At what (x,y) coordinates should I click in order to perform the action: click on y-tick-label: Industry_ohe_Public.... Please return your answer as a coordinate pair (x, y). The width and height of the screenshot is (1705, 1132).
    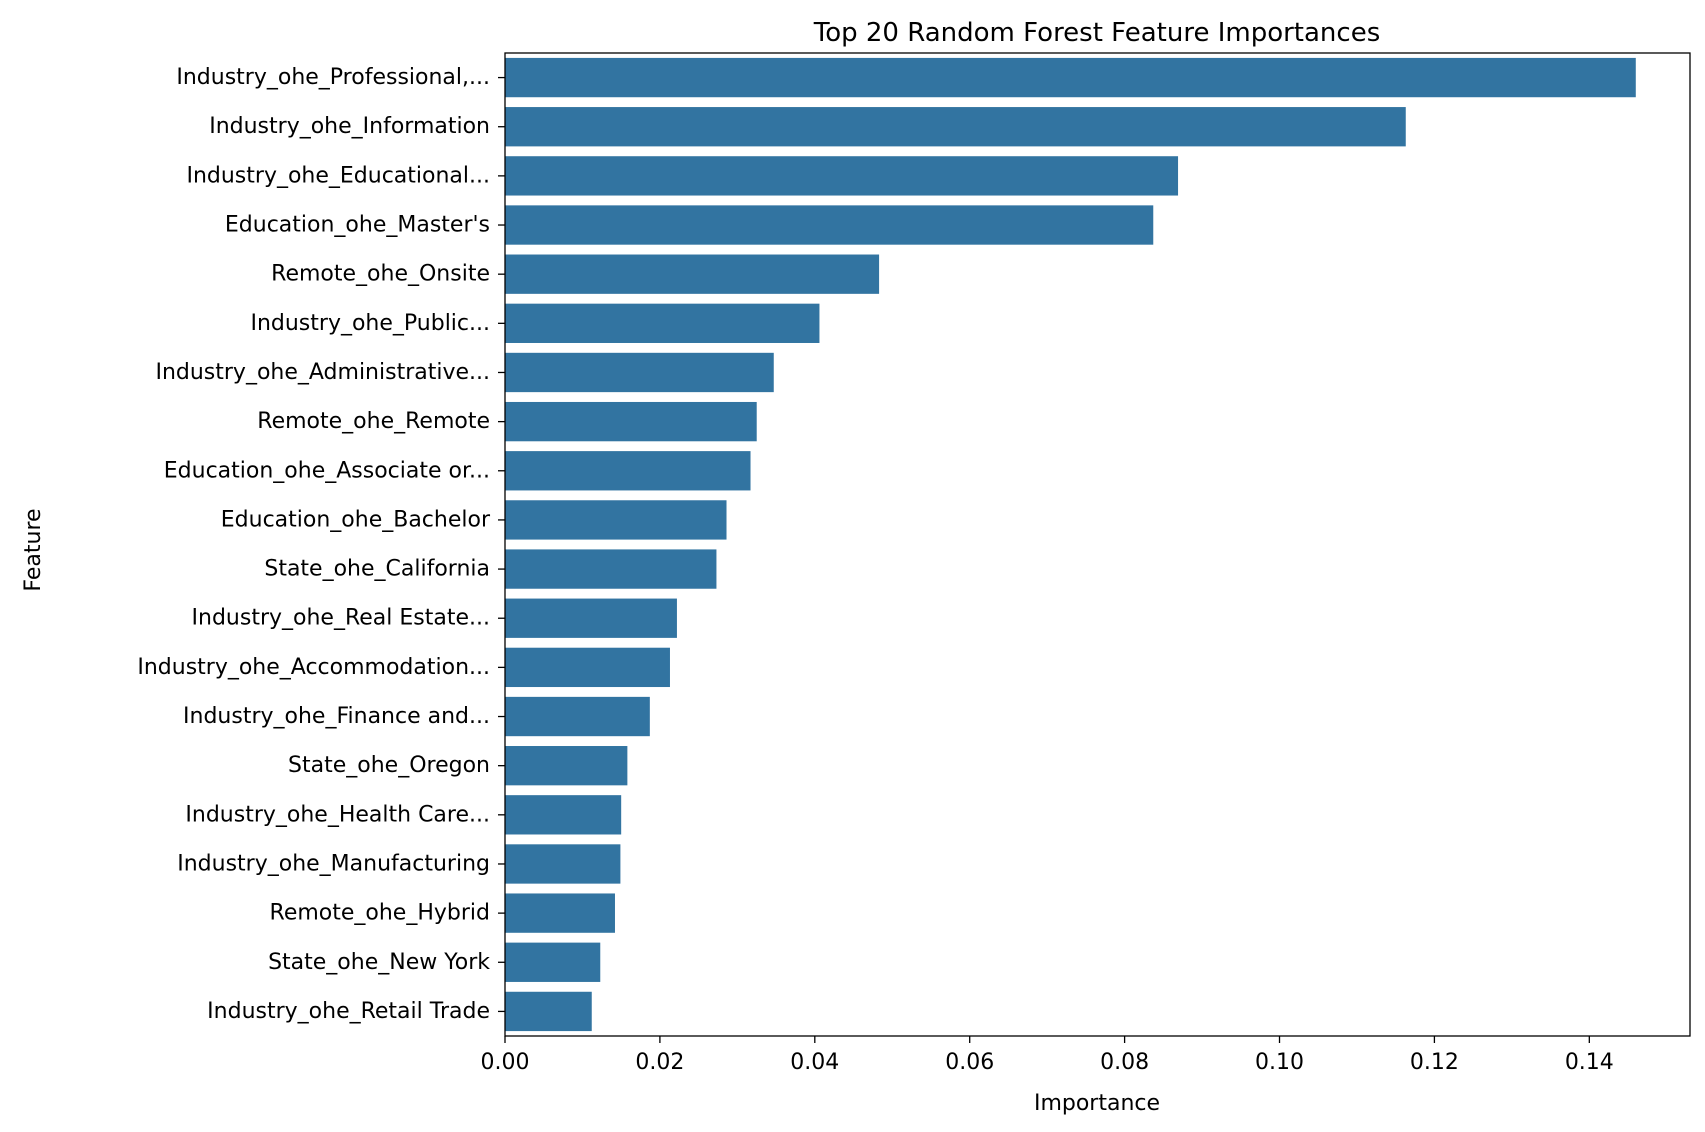
    Looking at the image, I should click on (370, 323).